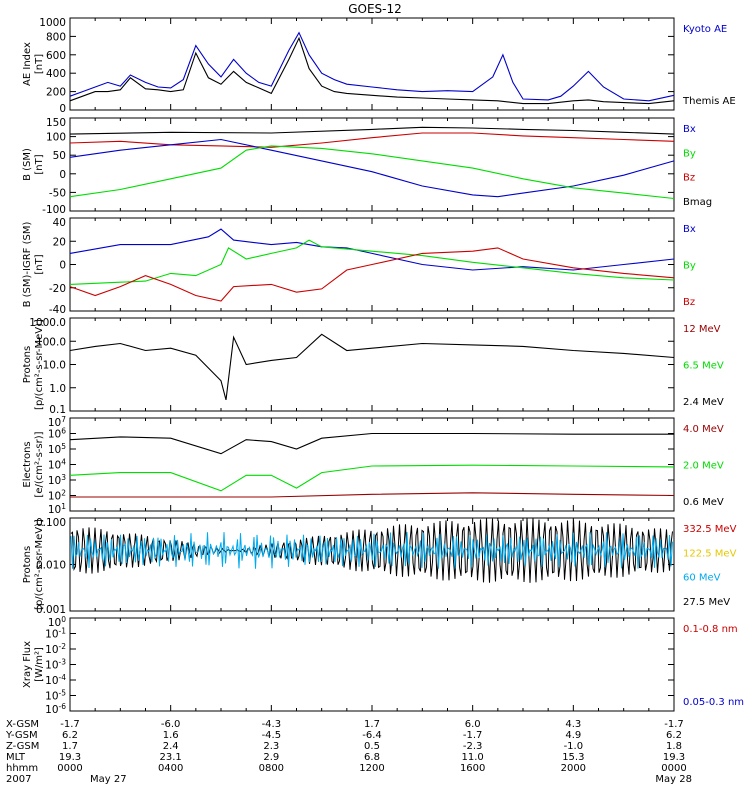  I want to click on y-axis-label: Protons [p/(cm²-s-sr-MeV)], so click(33, 564).